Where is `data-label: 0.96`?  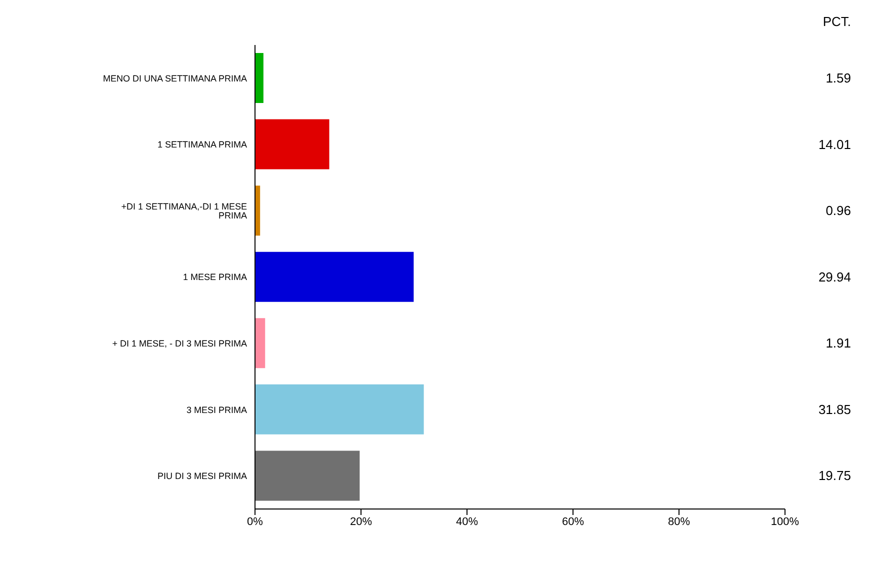
data-label: 0.96 is located at coordinates (838, 210).